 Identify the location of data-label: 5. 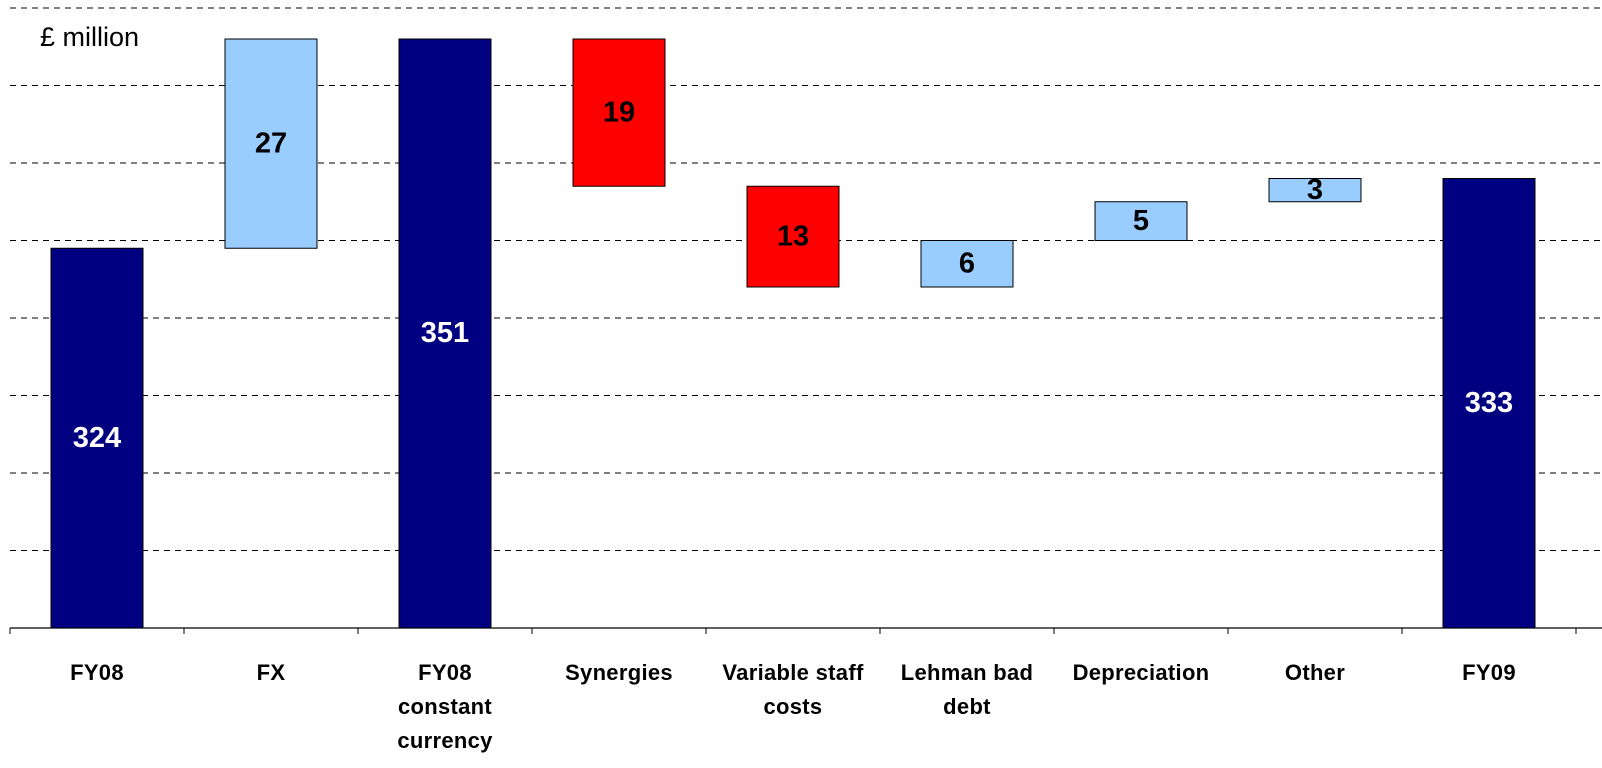
(1141, 221).